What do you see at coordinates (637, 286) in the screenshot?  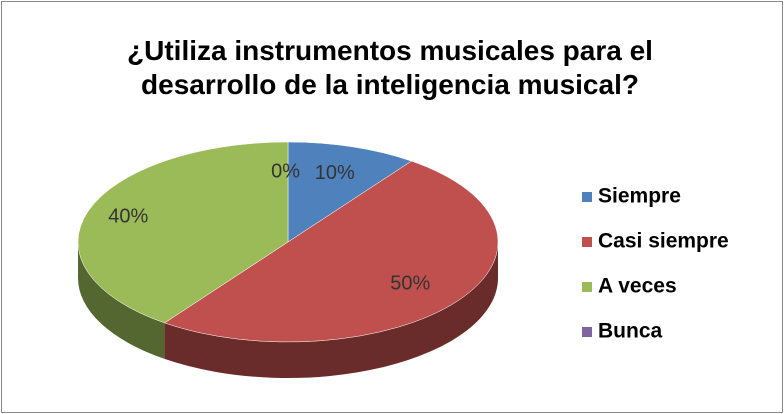 I see `legend-label: A veces` at bounding box center [637, 286].